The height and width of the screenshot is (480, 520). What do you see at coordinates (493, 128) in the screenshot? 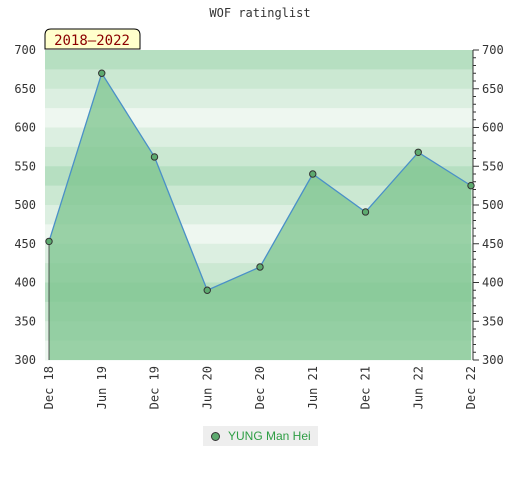
I see `right-y-tick-label: 600` at bounding box center [493, 128].